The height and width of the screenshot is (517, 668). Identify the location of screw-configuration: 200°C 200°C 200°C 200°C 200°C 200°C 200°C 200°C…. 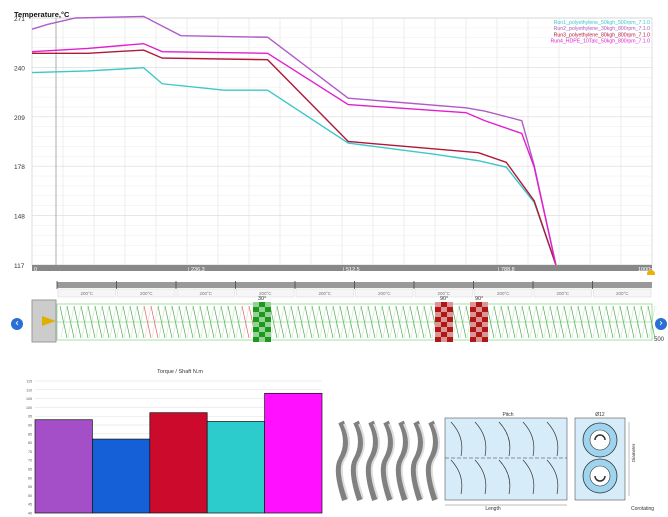
(348, 312).